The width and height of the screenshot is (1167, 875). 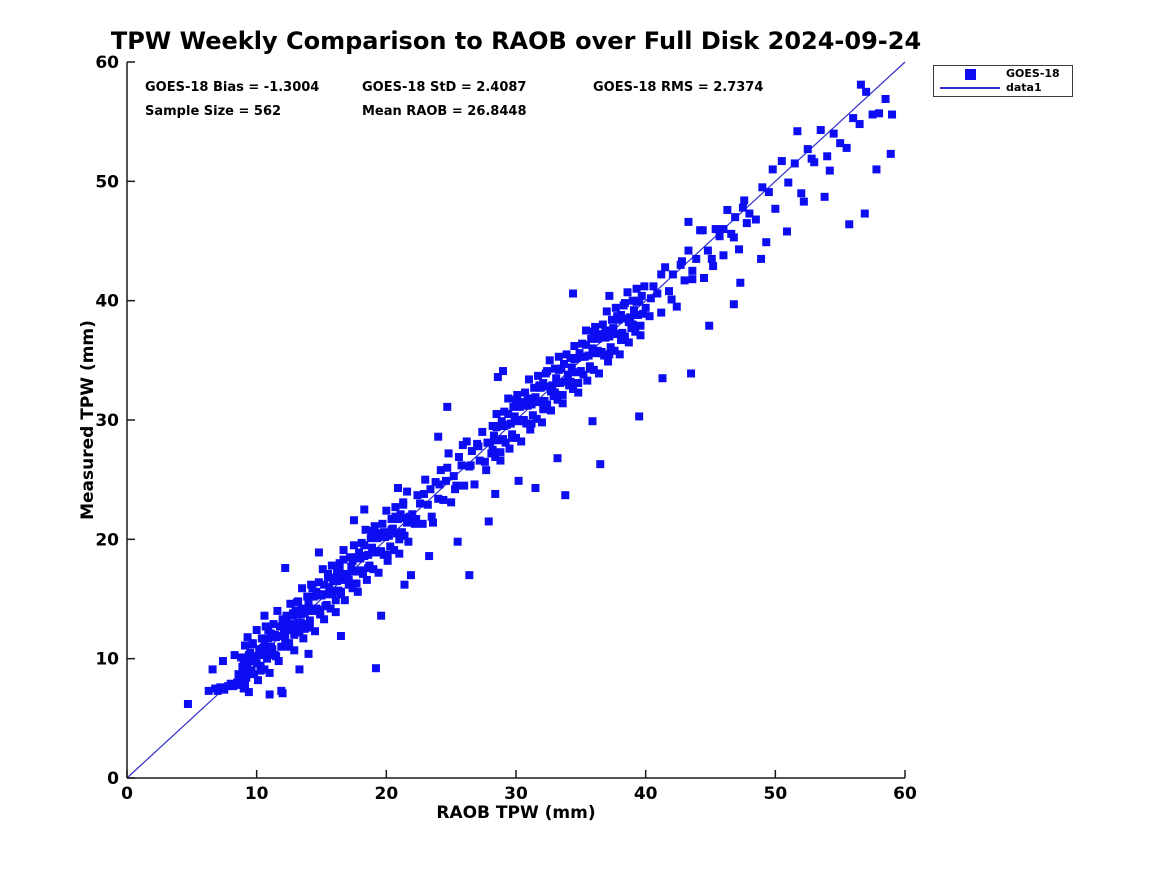 I want to click on y-axis-label: Measured TPW (mm), so click(x=88, y=420).